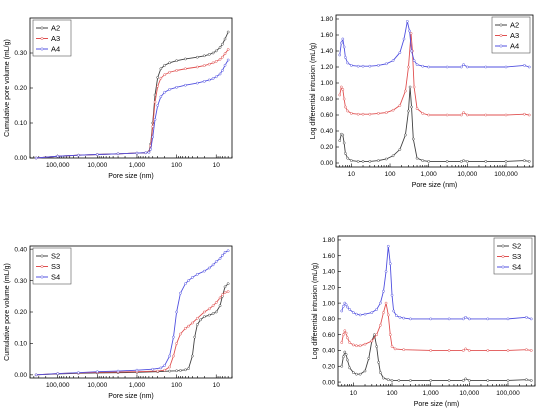 The height and width of the screenshot is (418, 550). What do you see at coordinates (20, 53) in the screenshot?
I see `y-tick-label: 0.30` at bounding box center [20, 53].